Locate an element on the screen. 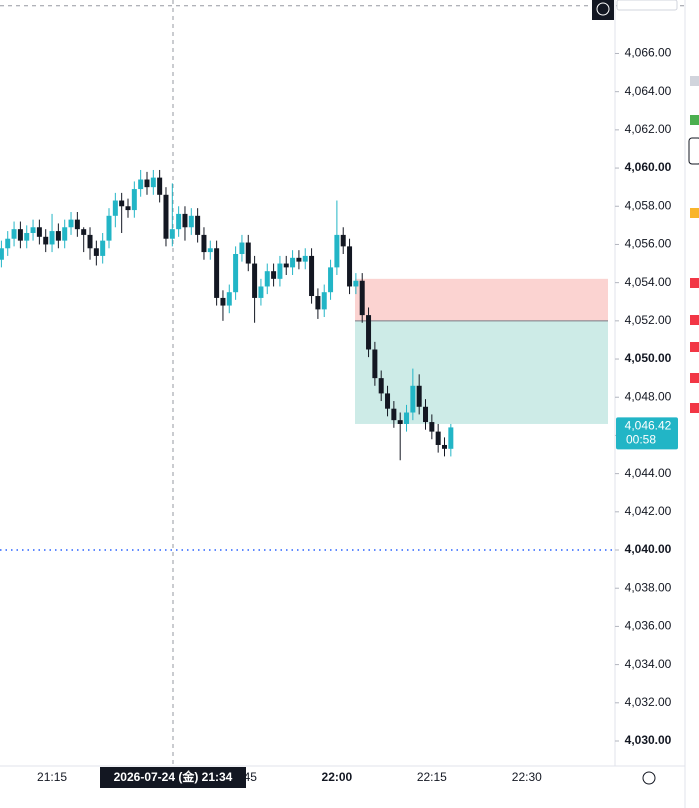  y-tick-label: 4,040.00 is located at coordinates (648, 549).